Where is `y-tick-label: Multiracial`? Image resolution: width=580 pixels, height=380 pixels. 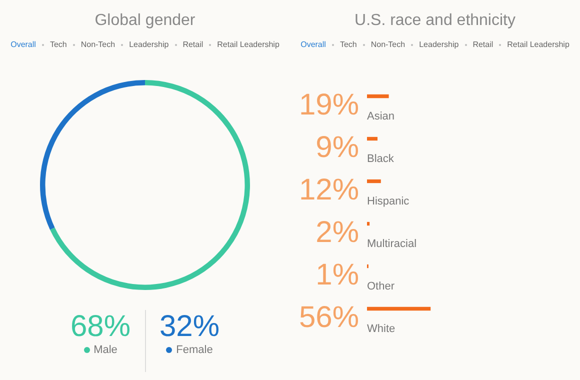
y-tick-label: Multiracial is located at coordinates (392, 244).